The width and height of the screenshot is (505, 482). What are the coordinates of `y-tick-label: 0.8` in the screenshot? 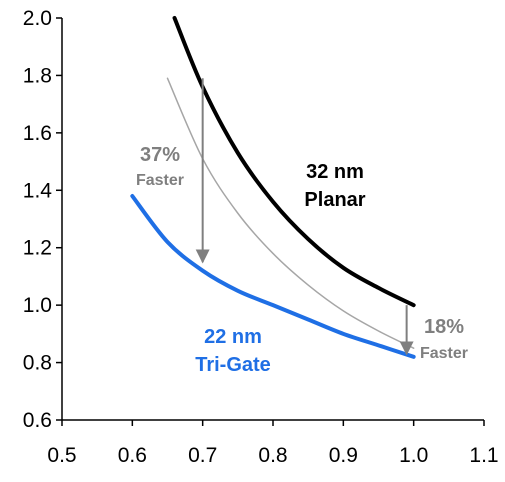 It's located at (37, 363).